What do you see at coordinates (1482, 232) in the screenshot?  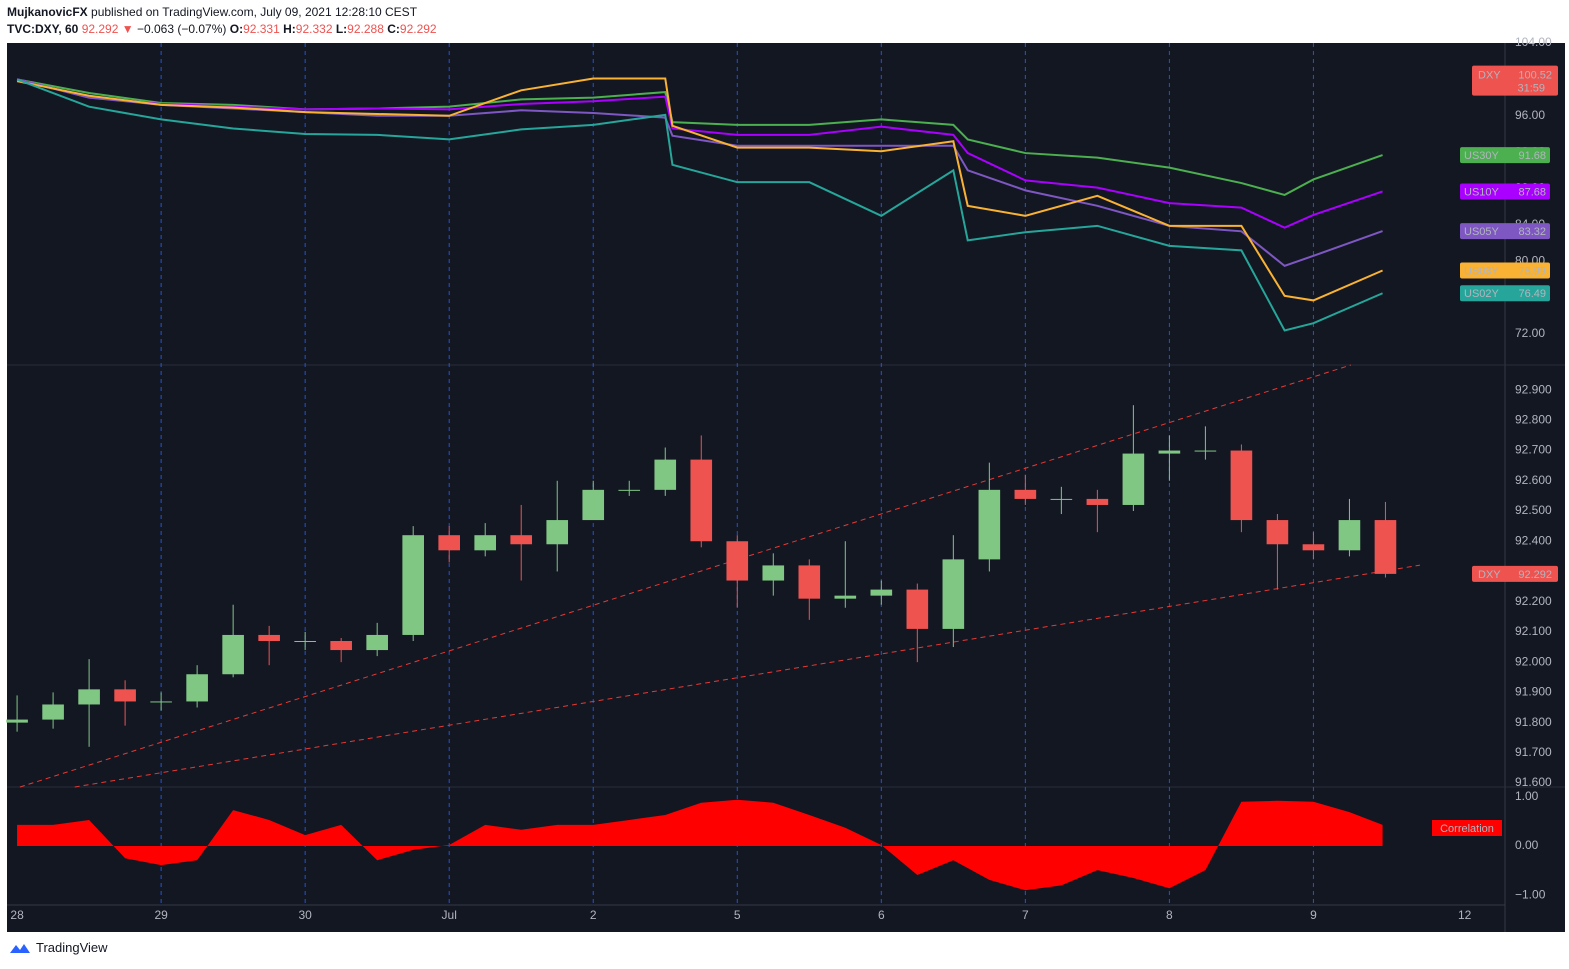 I see `series-label-name: US05Y` at bounding box center [1482, 232].